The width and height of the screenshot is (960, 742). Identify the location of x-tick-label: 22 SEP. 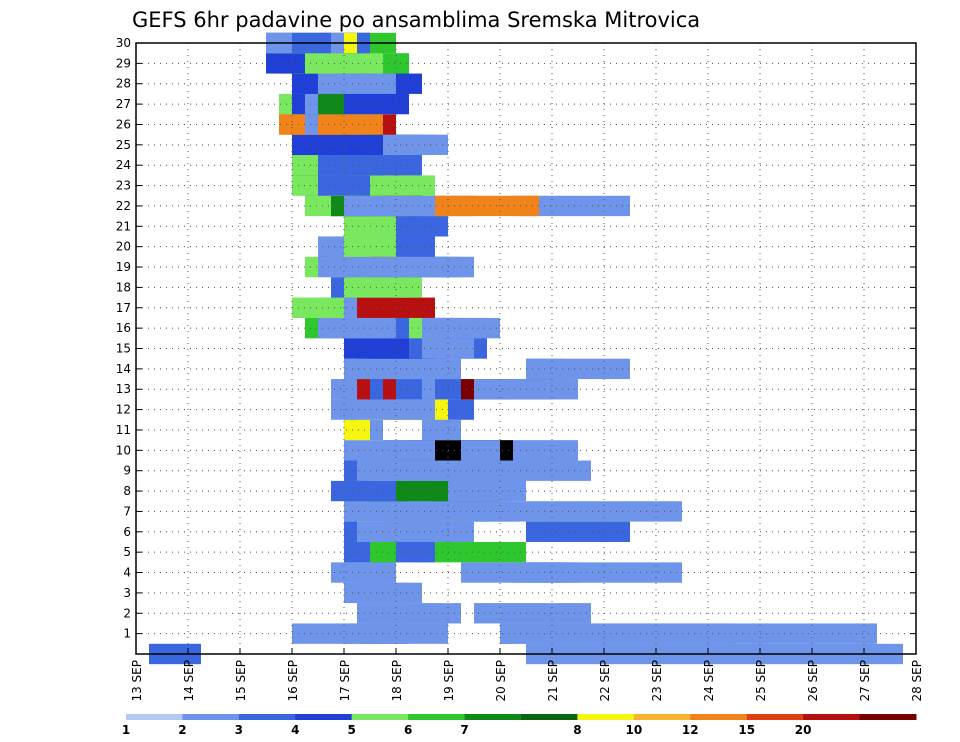
(605, 681).